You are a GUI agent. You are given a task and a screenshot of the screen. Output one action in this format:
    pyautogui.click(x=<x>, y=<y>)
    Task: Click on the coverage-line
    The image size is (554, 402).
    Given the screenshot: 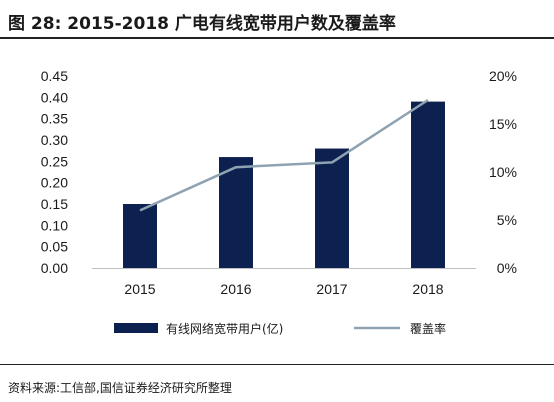 What is the action you would take?
    pyautogui.click(x=284, y=155)
    